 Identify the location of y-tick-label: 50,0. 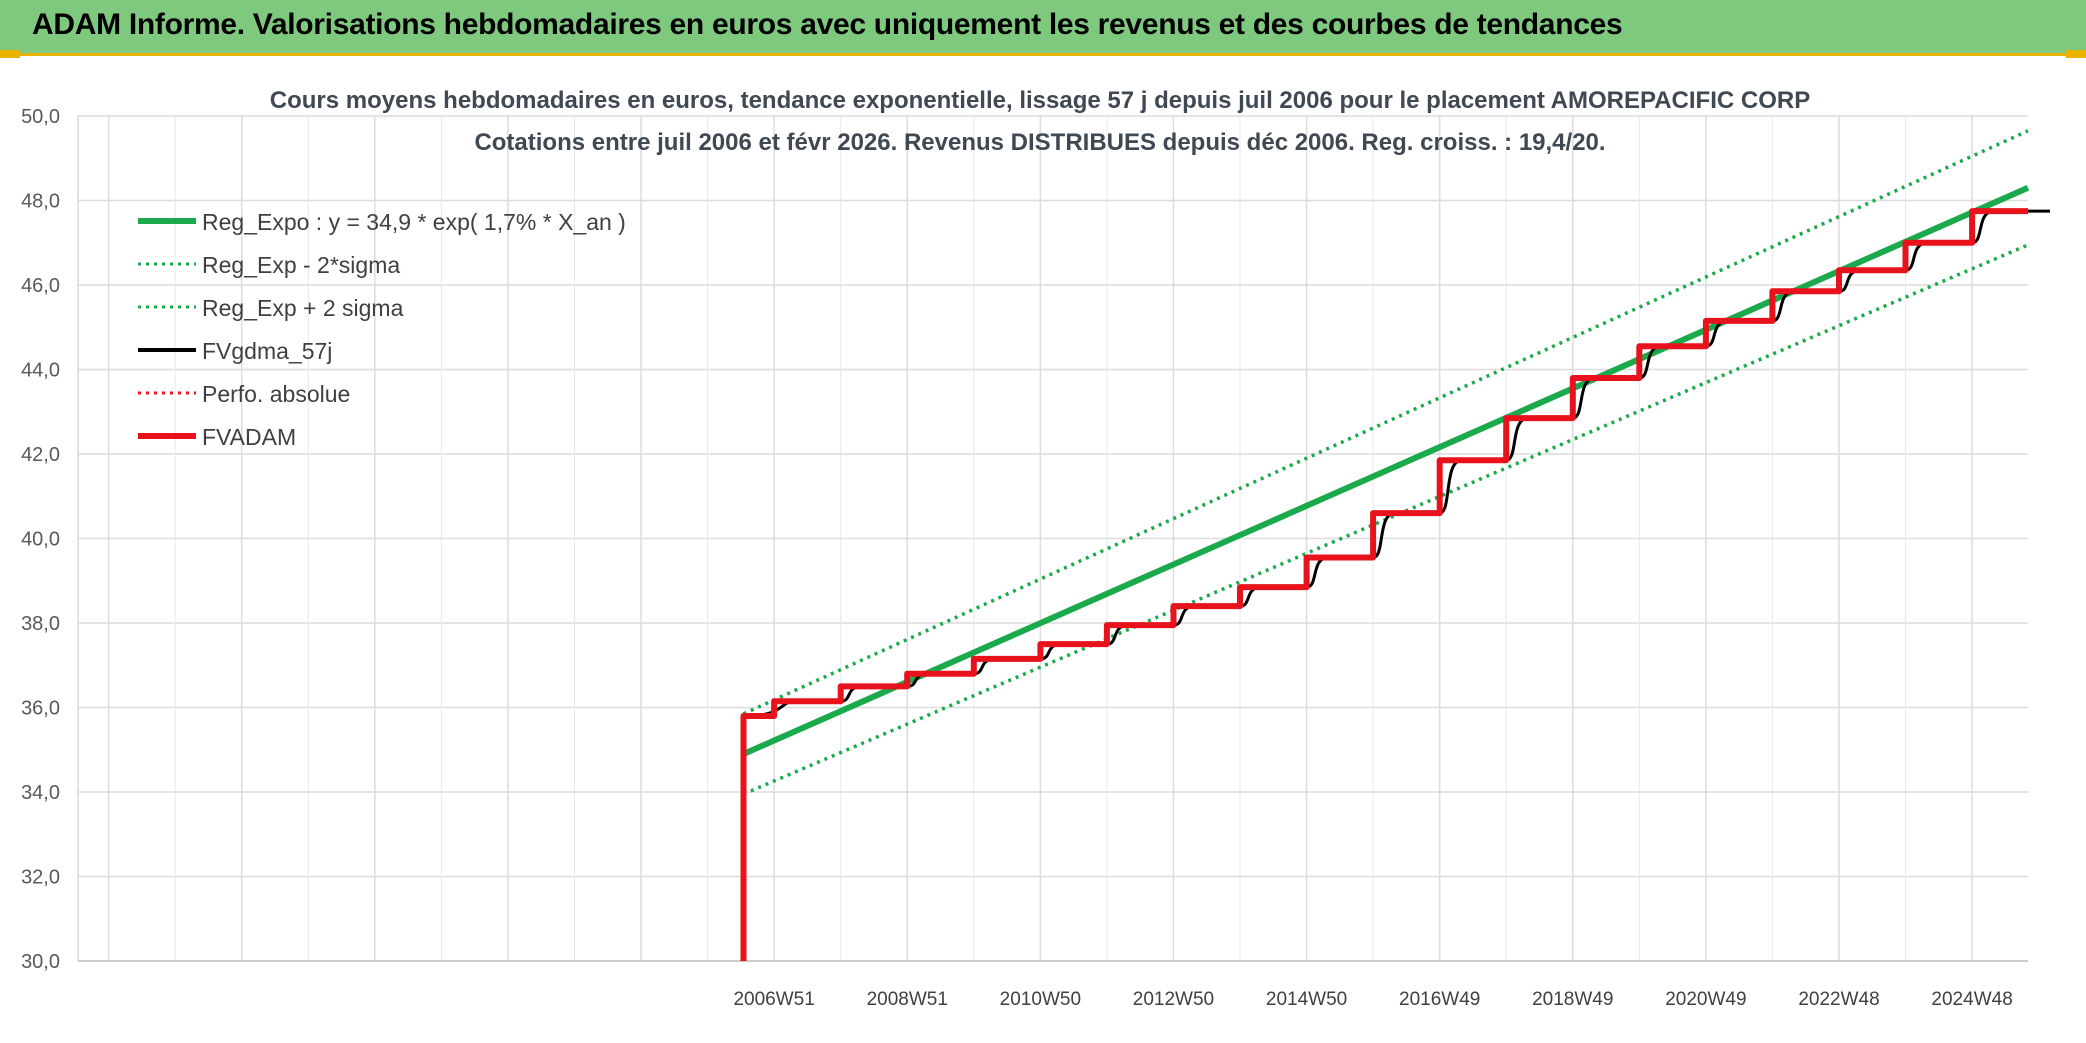
(40, 117).